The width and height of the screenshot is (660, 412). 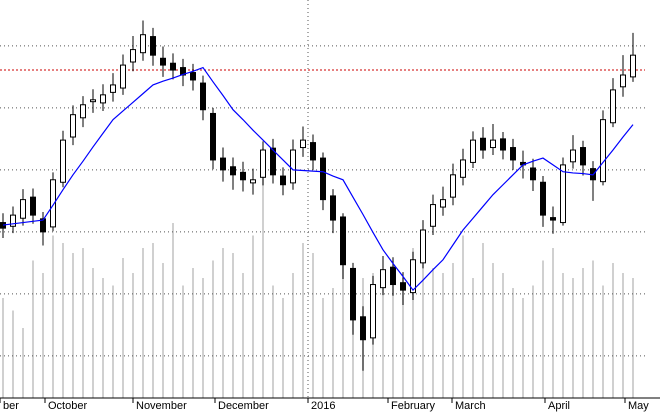 I want to click on x-tick-label: November, so click(x=161, y=406).